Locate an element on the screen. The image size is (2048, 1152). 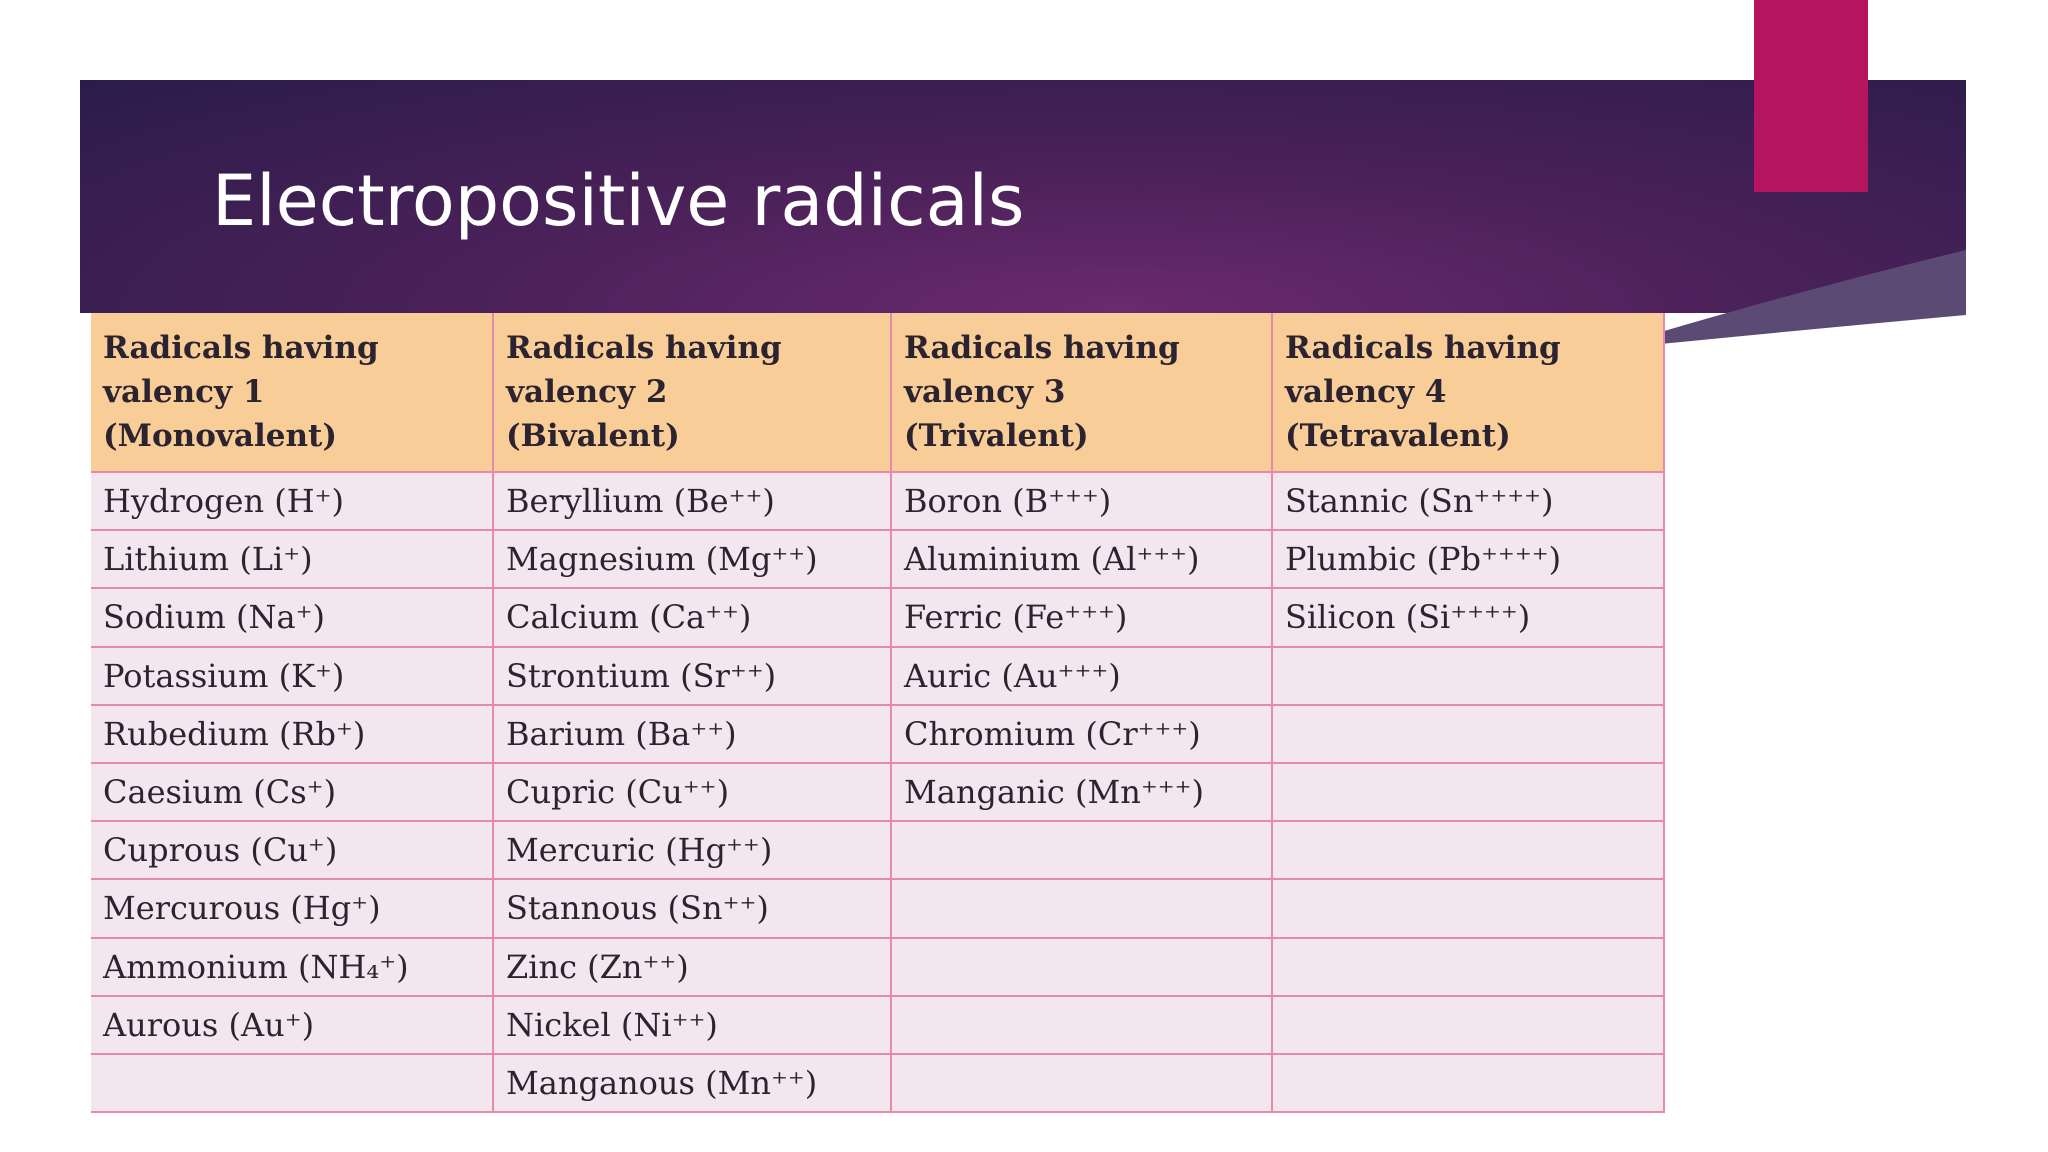
table-cell: Hydrogen (H⁺) is located at coordinates (292, 502).